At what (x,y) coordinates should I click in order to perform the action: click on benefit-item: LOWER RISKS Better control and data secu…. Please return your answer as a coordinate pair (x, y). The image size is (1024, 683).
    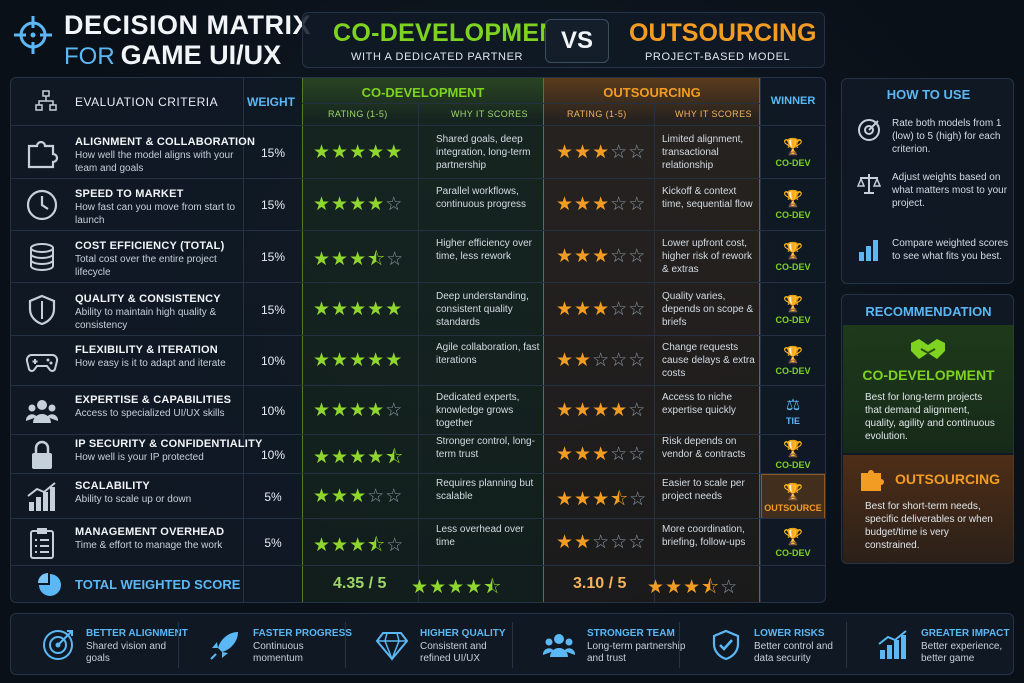
    Looking at the image, I should click on (762, 644).